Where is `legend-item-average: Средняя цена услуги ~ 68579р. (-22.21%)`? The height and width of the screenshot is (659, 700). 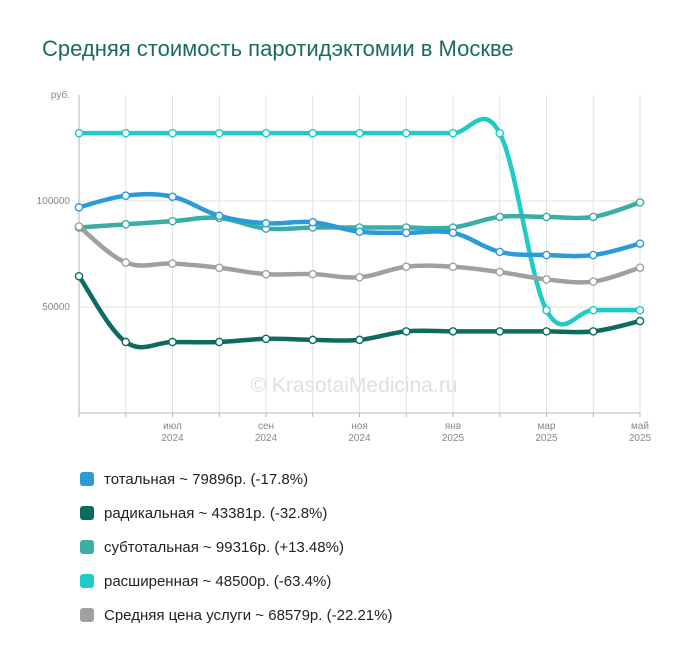
legend-item-average: Средняя цена услуги ~ 68579р. (-22.21%) is located at coordinates (236, 615).